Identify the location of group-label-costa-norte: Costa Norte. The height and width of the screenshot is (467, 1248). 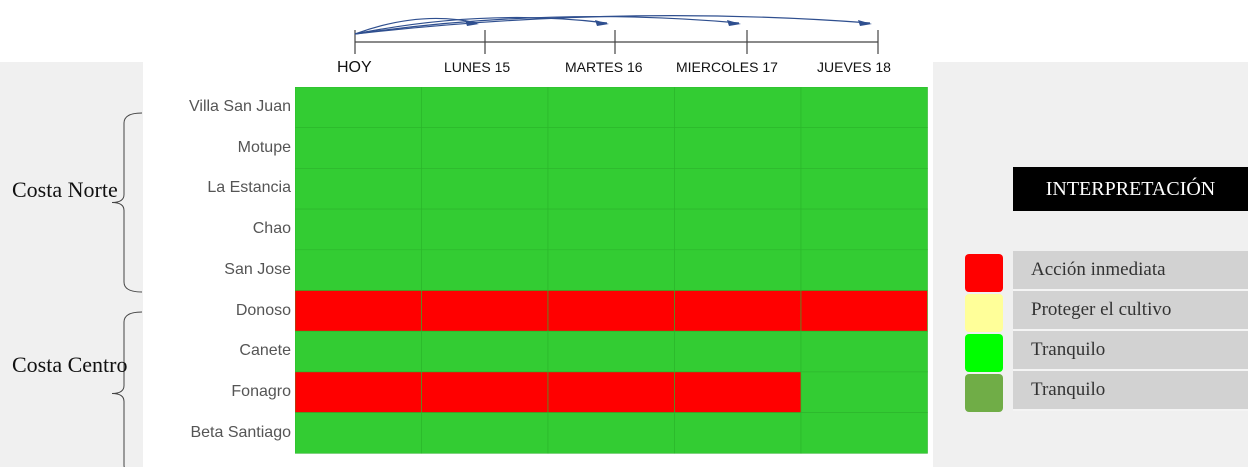
(65, 189).